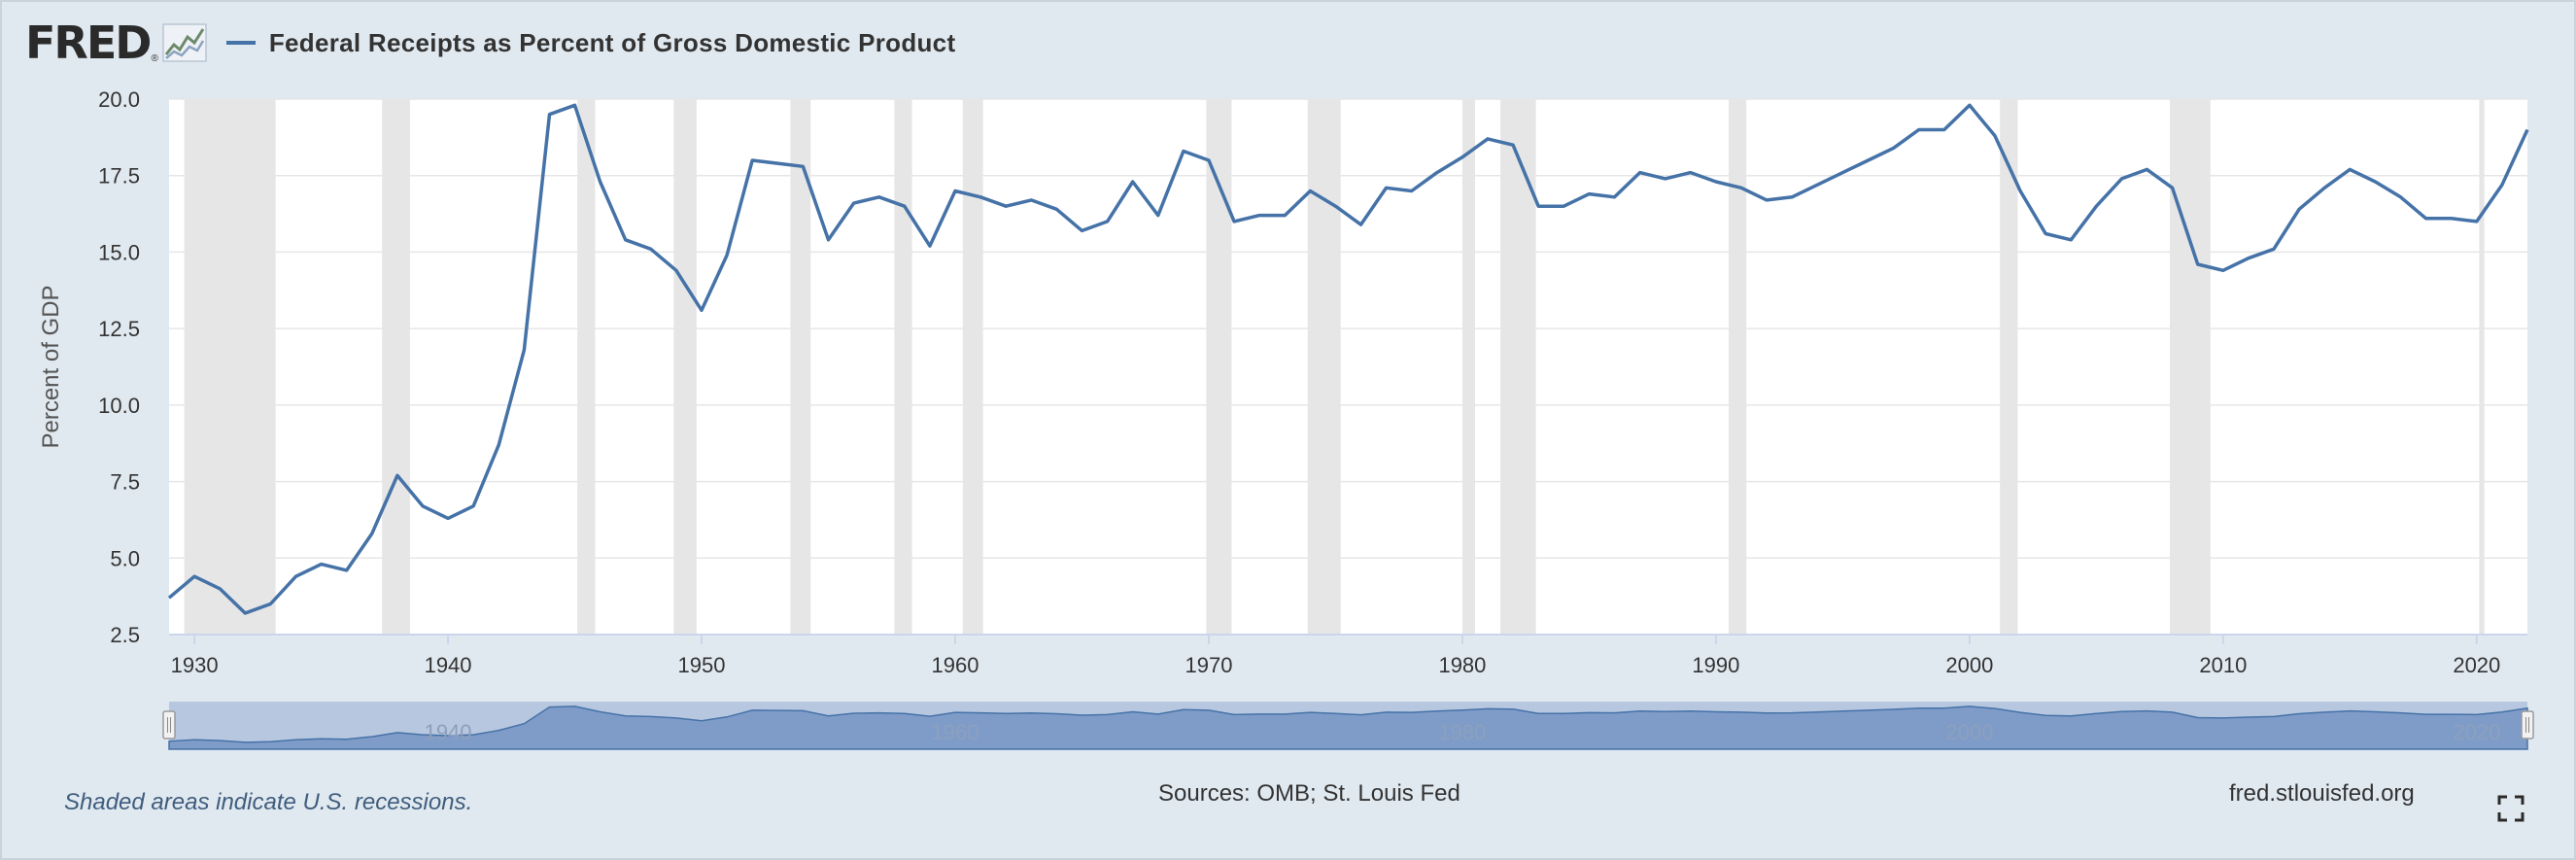 The image size is (2576, 860). Describe the element at coordinates (154, 59) in the screenshot. I see `registered-mark: ®` at that location.